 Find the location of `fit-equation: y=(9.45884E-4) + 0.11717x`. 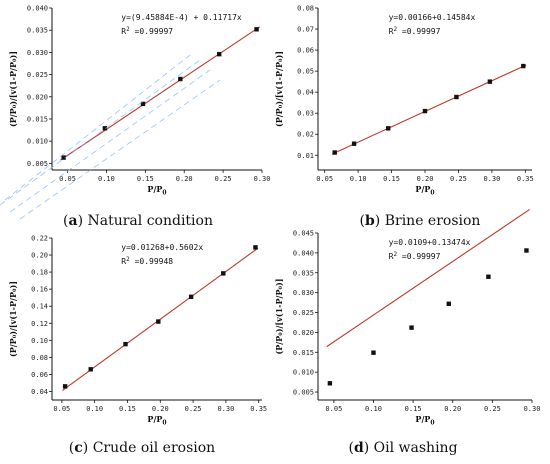

fit-equation: y=(9.45884E-4) + 0.11717x is located at coordinates (181, 17).